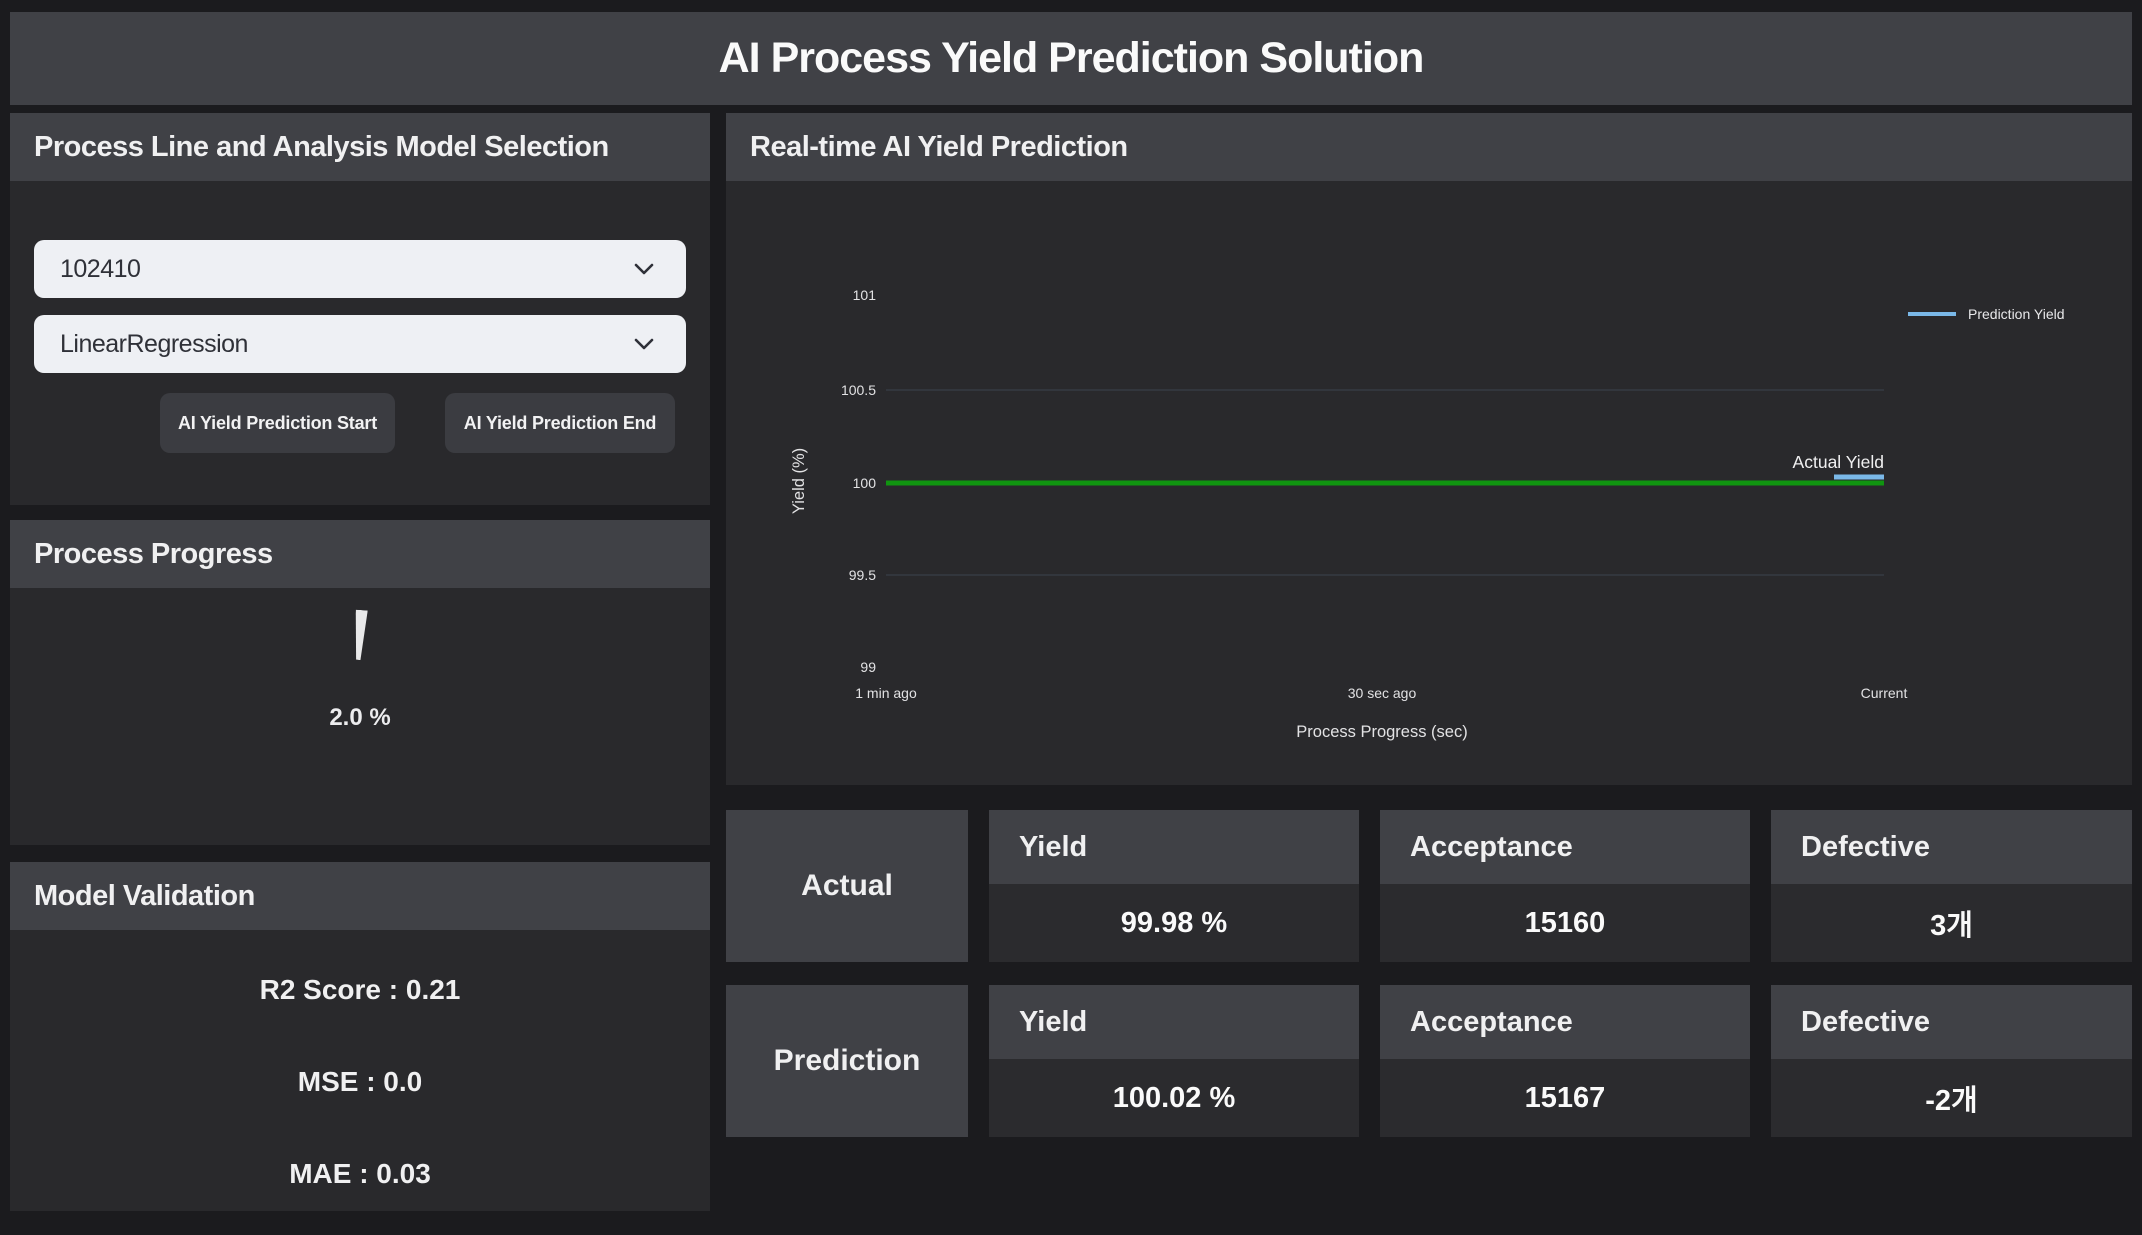  I want to click on x-axis-title: Process Progress (sec), so click(1381, 732).